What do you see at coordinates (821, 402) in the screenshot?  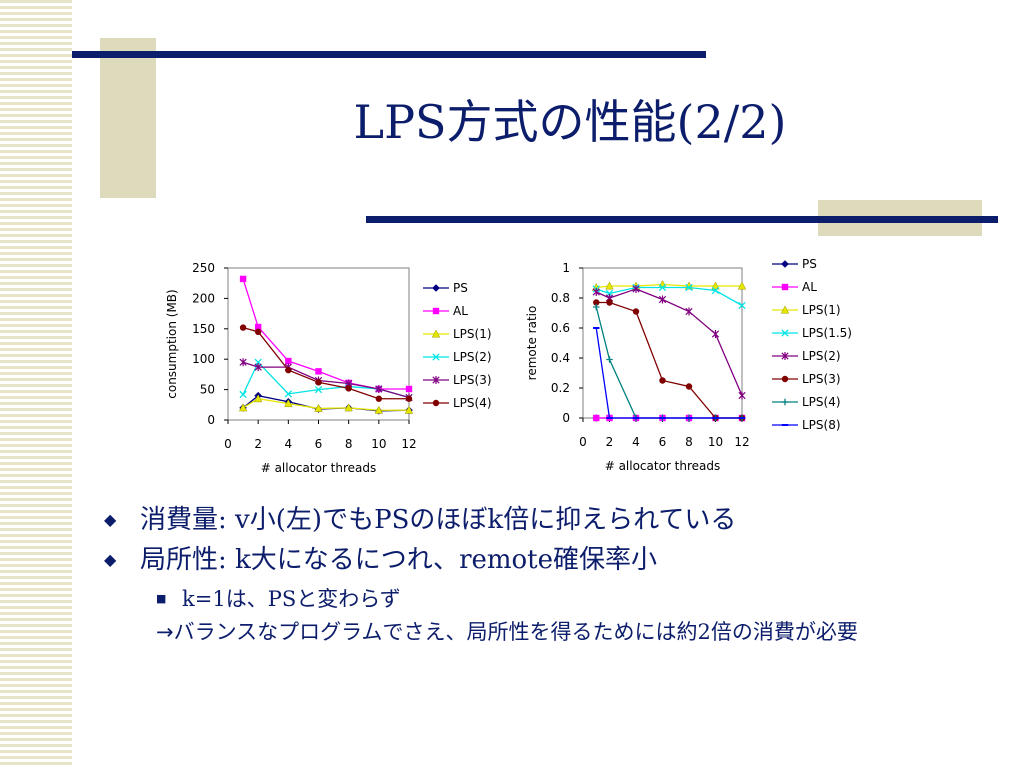 I see `legend-label: LPS(4)` at bounding box center [821, 402].